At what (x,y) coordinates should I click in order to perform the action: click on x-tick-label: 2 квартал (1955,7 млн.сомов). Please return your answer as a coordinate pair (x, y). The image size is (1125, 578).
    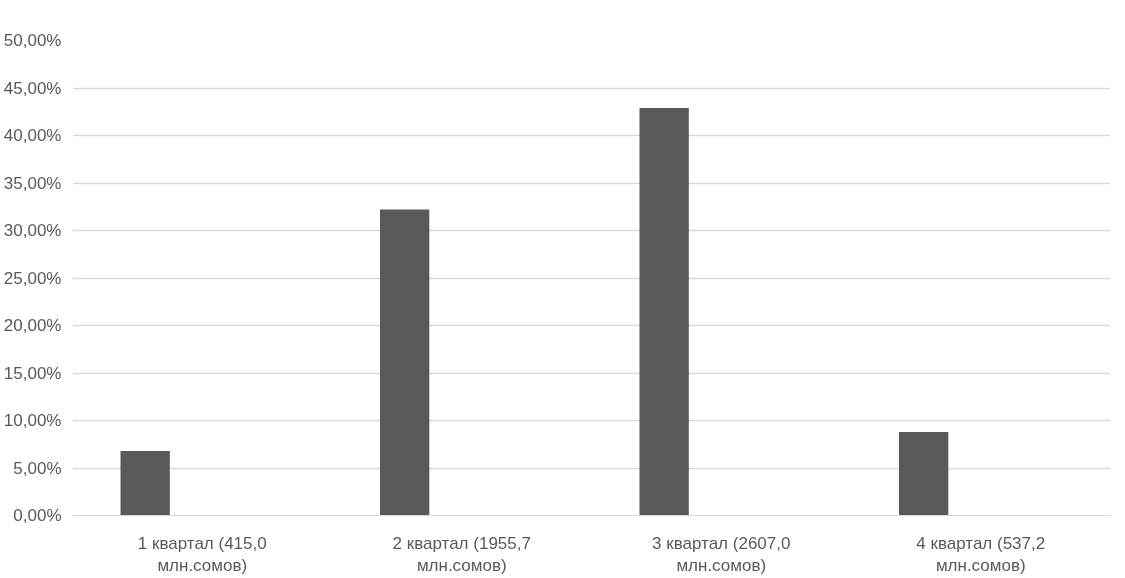
    Looking at the image, I should click on (461, 554).